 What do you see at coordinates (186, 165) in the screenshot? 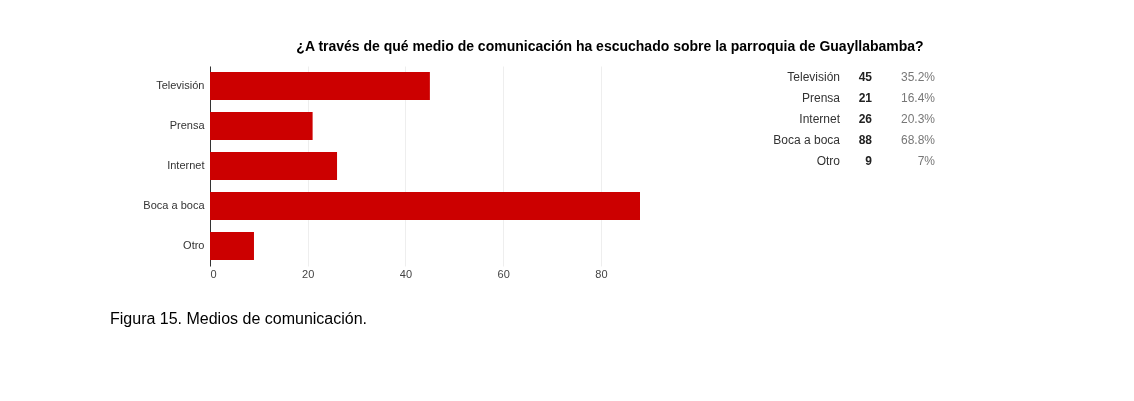
I see `y-tick-label: Internet` at bounding box center [186, 165].